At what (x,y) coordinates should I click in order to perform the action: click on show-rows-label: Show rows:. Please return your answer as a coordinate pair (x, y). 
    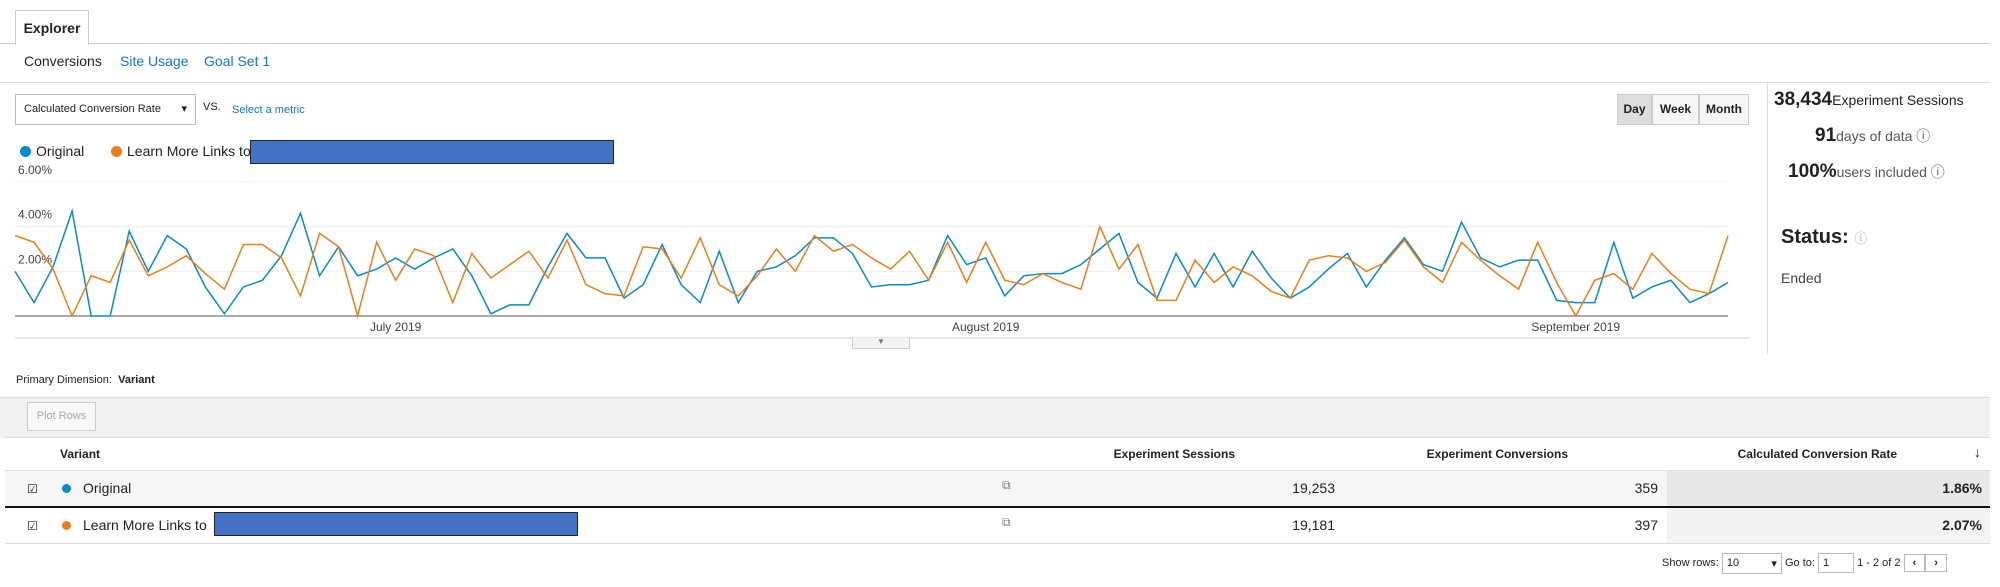
    Looking at the image, I should click on (1690, 563).